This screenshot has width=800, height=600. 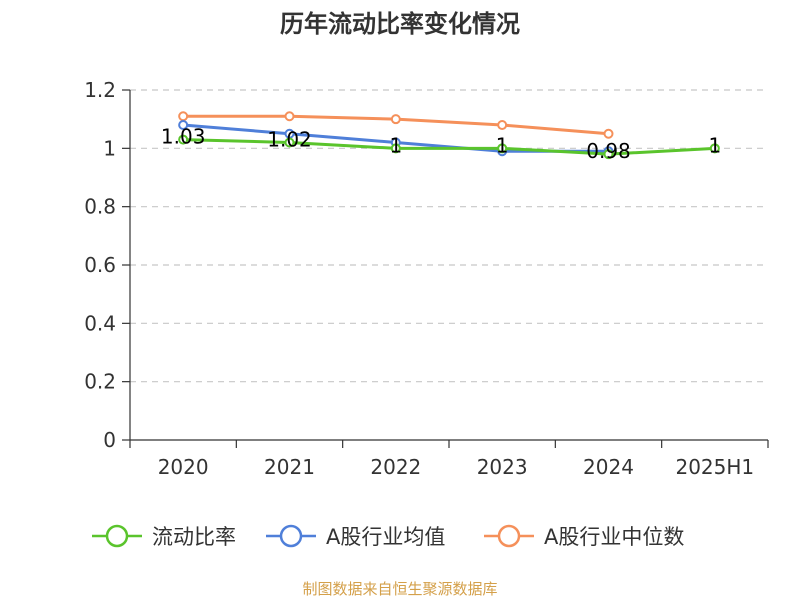 What do you see at coordinates (400, 589) in the screenshot?
I see `source-note: 制图数据来自恒生聚源数据库` at bounding box center [400, 589].